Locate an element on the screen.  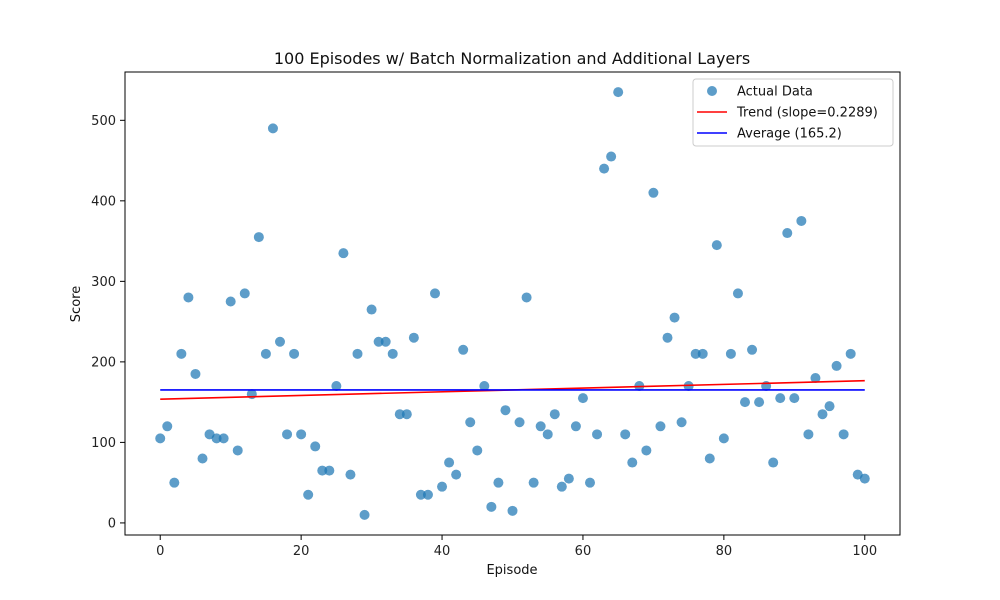
y-axis: 0 100 200 300 400 500 is located at coordinates (108, 322).